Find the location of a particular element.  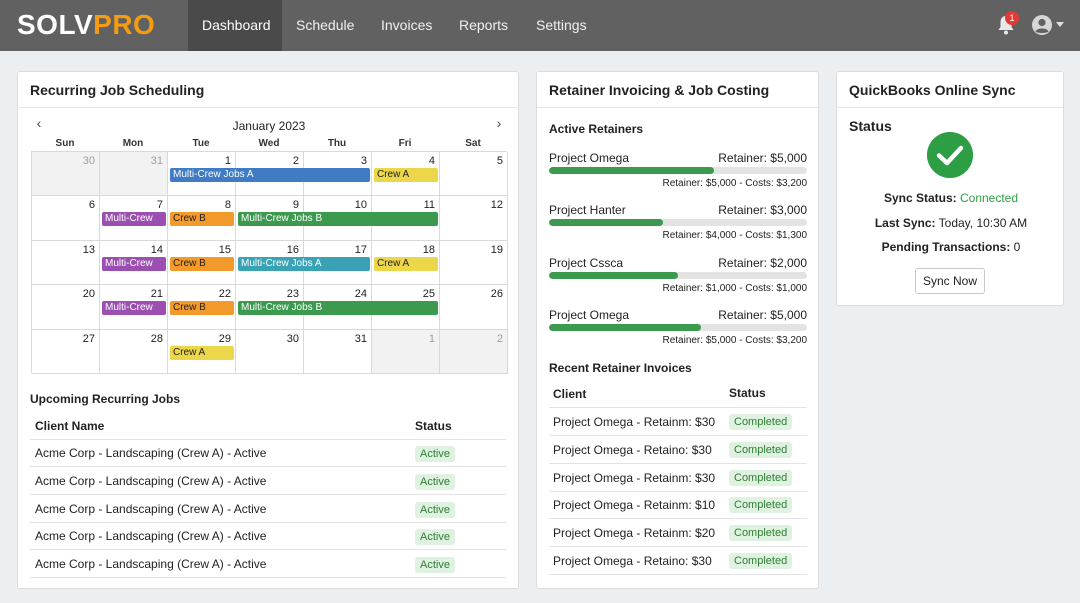

calendar-day: 25 is located at coordinates (406, 307).